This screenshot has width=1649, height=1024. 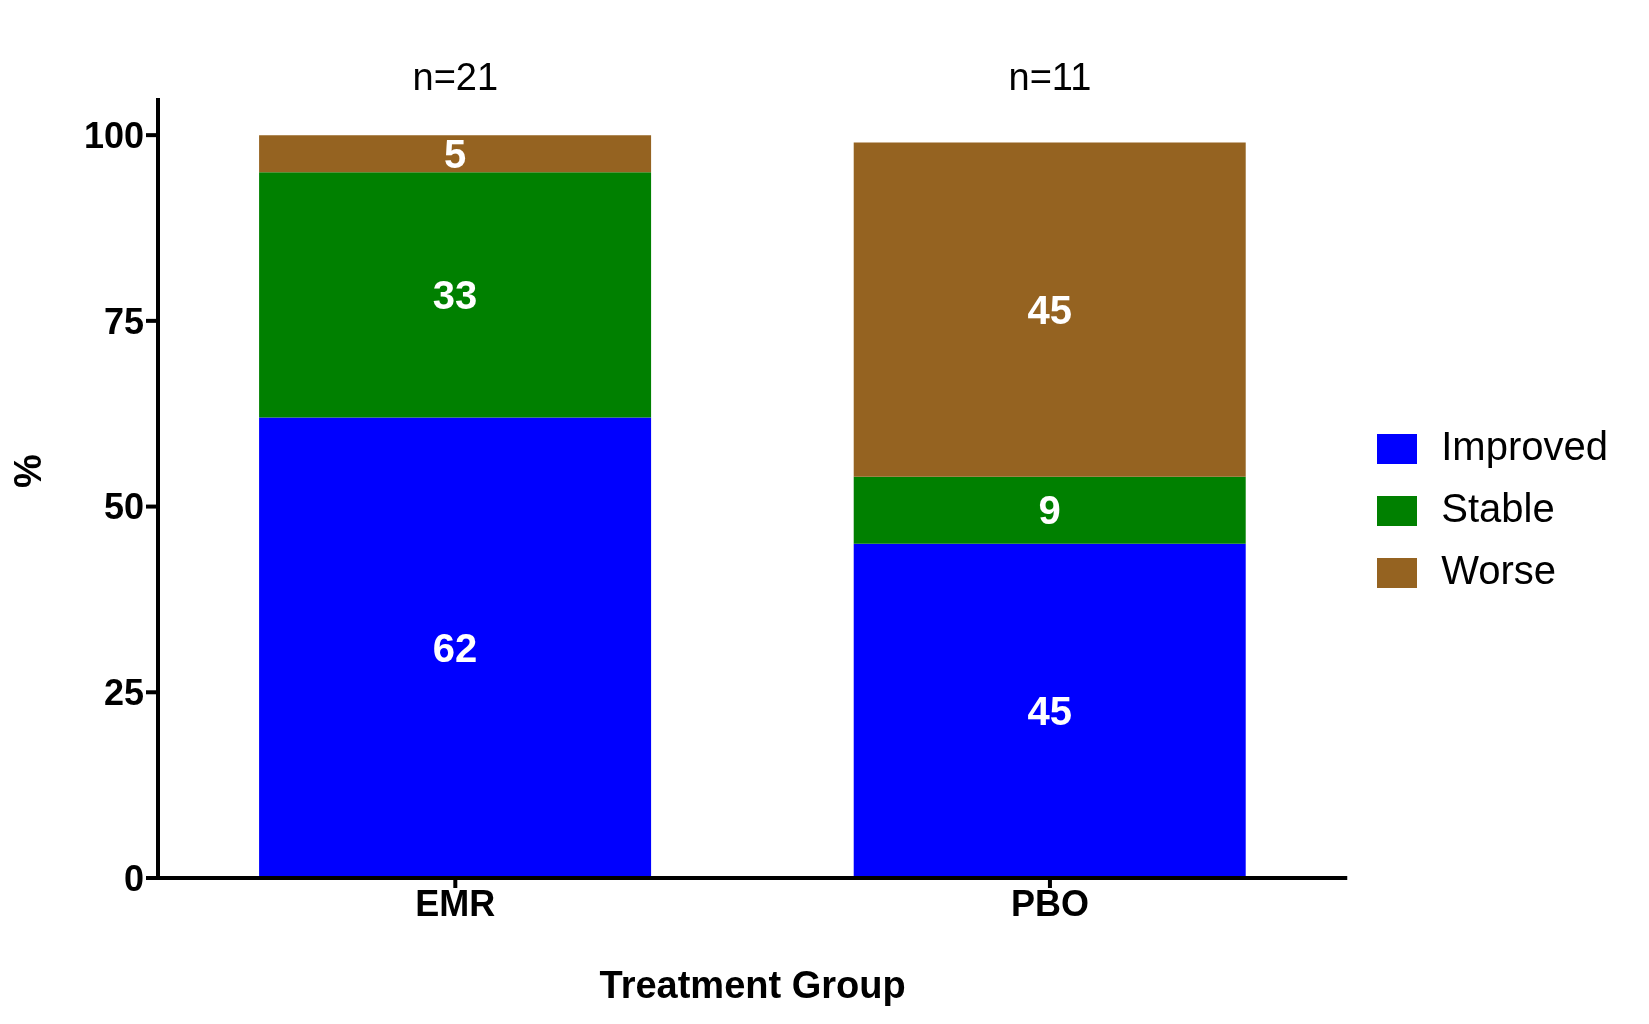 I want to click on data-label: 9, so click(x=1049, y=510).